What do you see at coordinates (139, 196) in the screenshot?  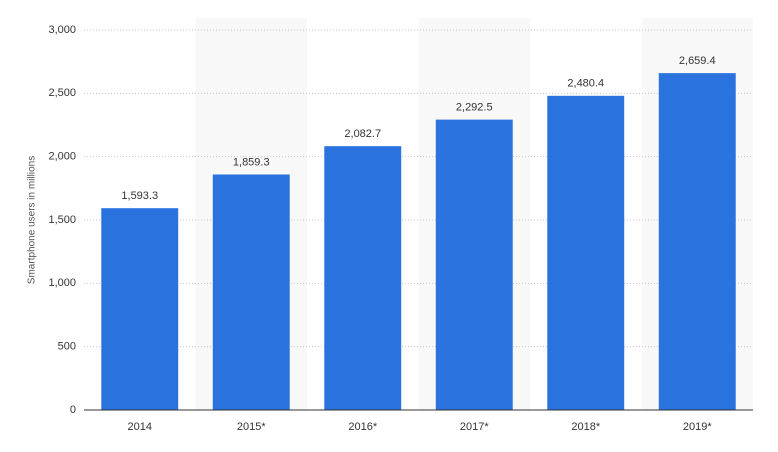 I see `value-label: 1,593.3` at bounding box center [139, 196].